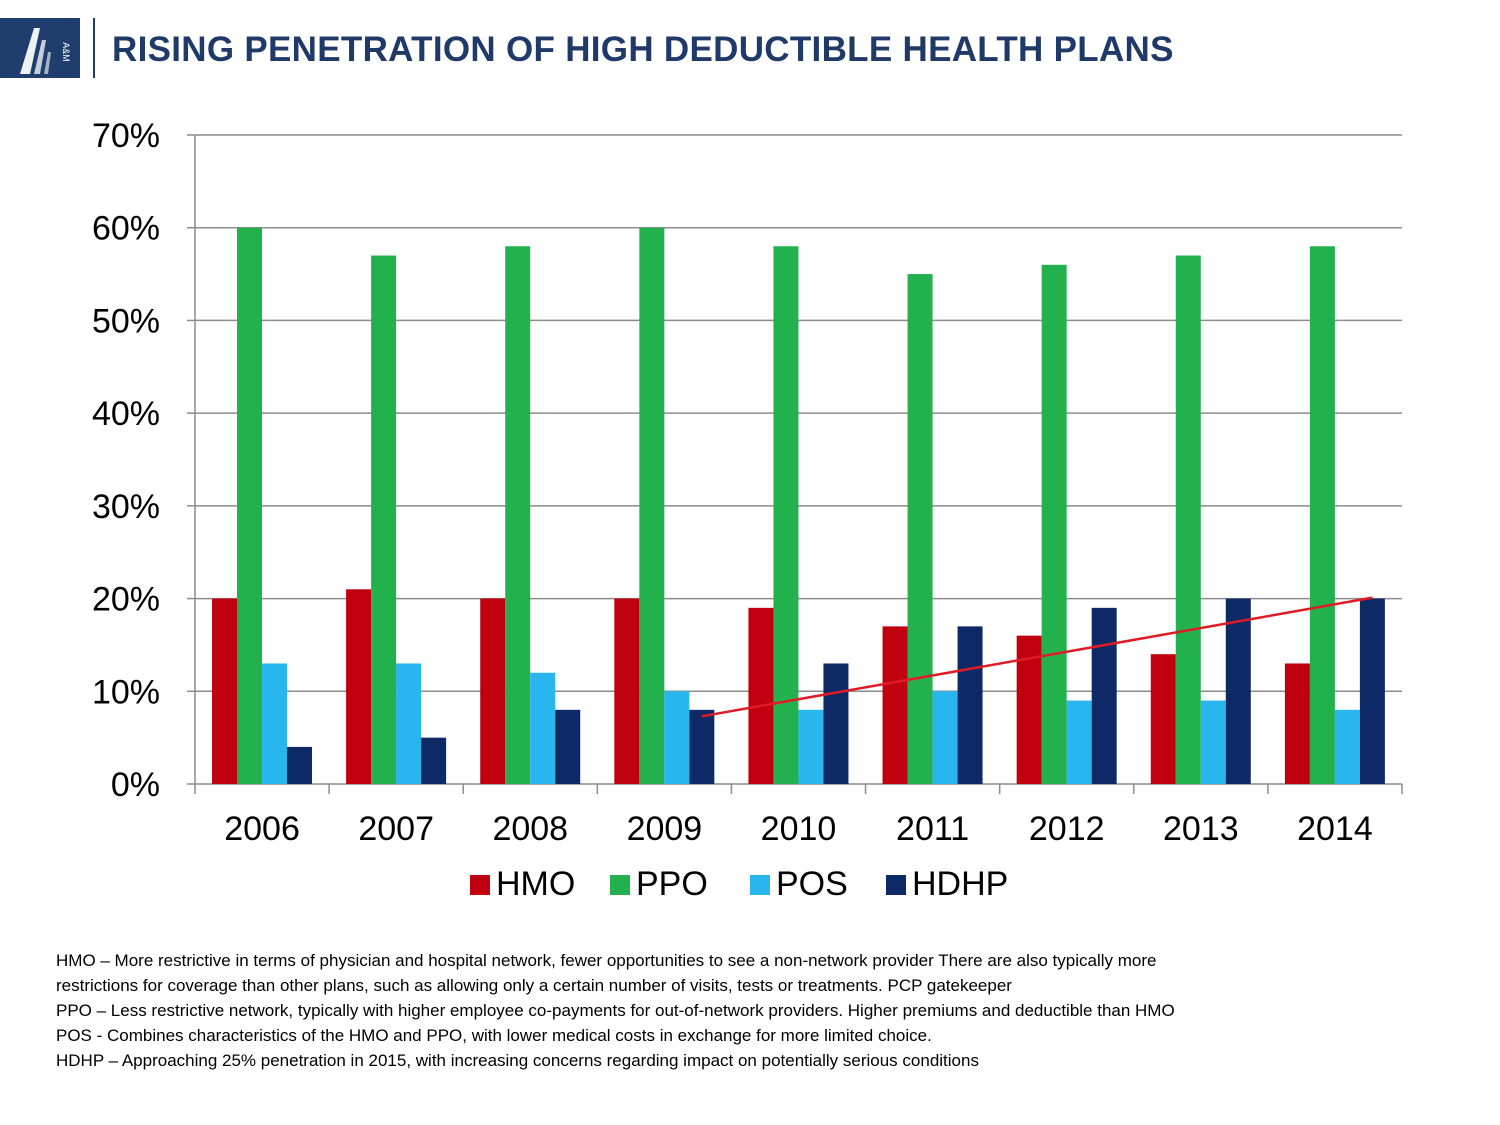  What do you see at coordinates (396, 829) in the screenshot?
I see `x-tick-label: 2007` at bounding box center [396, 829].